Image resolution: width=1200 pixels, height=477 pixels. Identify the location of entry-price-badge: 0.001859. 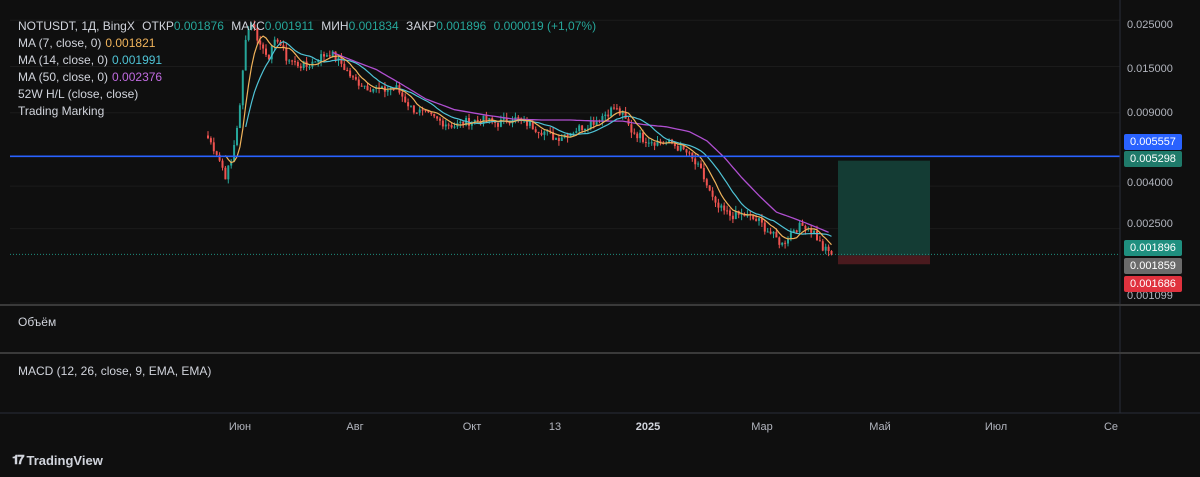
(1153, 266).